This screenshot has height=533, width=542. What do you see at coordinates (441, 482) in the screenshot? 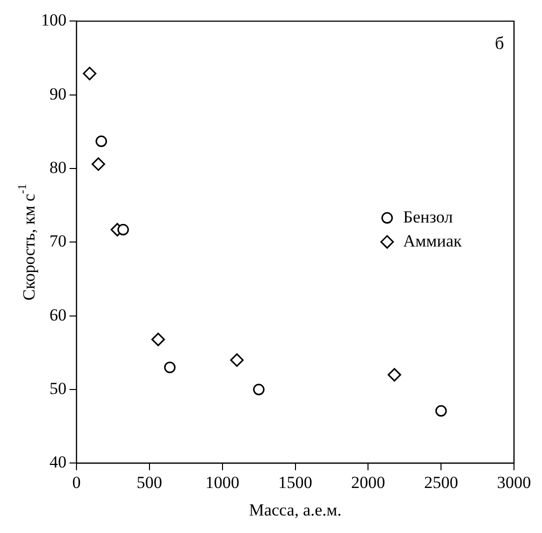
I see `x-tick-label: 2500` at bounding box center [441, 482].